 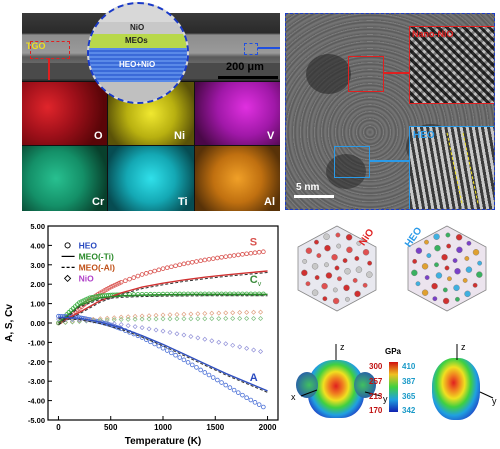 What do you see at coordinates (163, 441) in the screenshot?
I see `x-axis-label: Temperature (K)` at bounding box center [163, 441].